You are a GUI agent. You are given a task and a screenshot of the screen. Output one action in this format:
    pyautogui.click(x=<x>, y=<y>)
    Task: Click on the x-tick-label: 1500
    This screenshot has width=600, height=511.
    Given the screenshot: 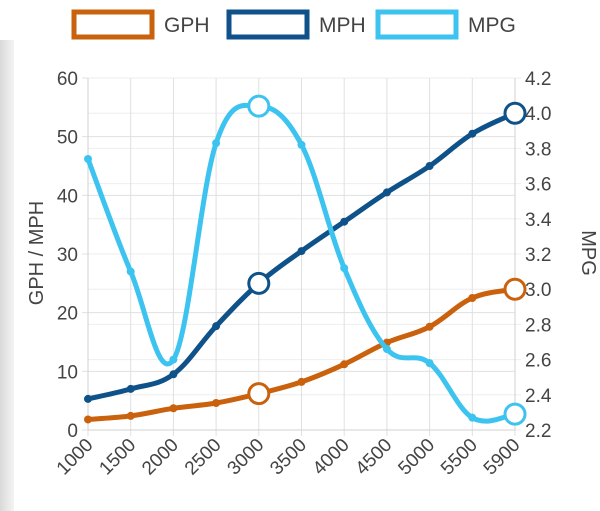 What is the action you would take?
    pyautogui.click(x=117, y=457)
    